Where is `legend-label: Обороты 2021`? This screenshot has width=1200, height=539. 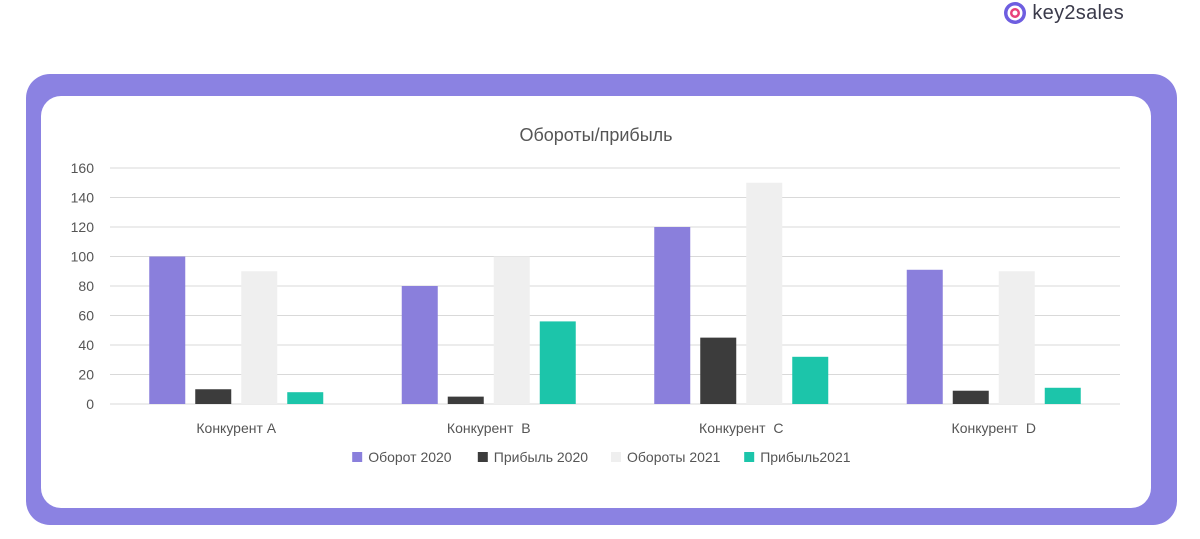
legend-label: Обороты 2021 is located at coordinates (674, 457).